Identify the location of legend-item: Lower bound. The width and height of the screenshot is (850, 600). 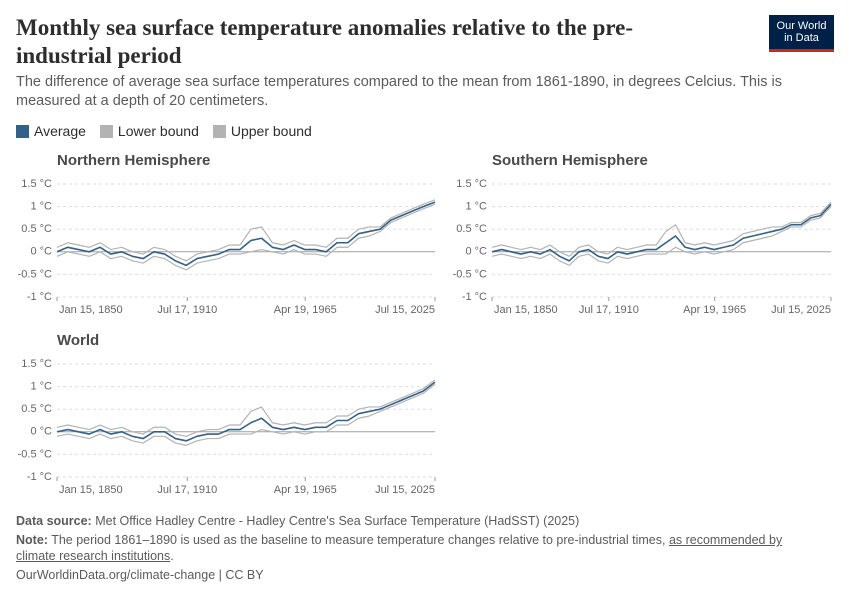
(149, 131).